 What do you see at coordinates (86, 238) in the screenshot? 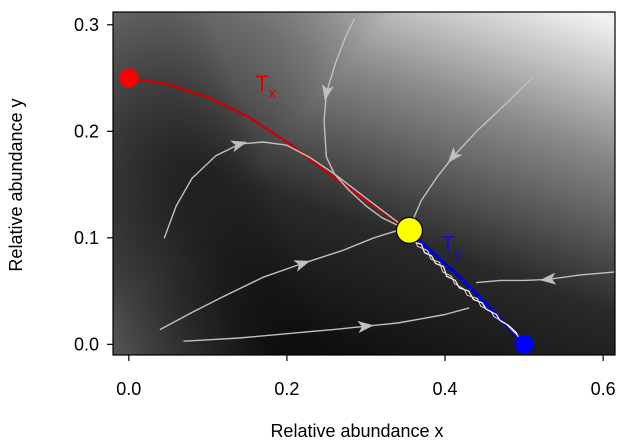
I see `y-tick-label: 0.1` at bounding box center [86, 238].